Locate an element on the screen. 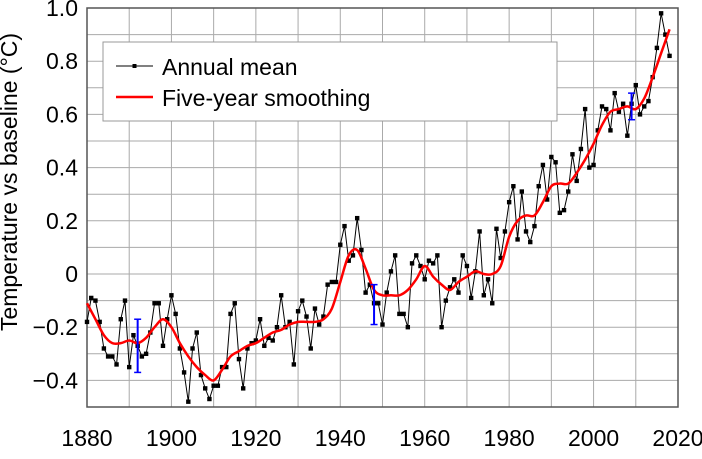 The height and width of the screenshot is (459, 702). legend-label-annual-mean: Annual mean is located at coordinates (230, 67).